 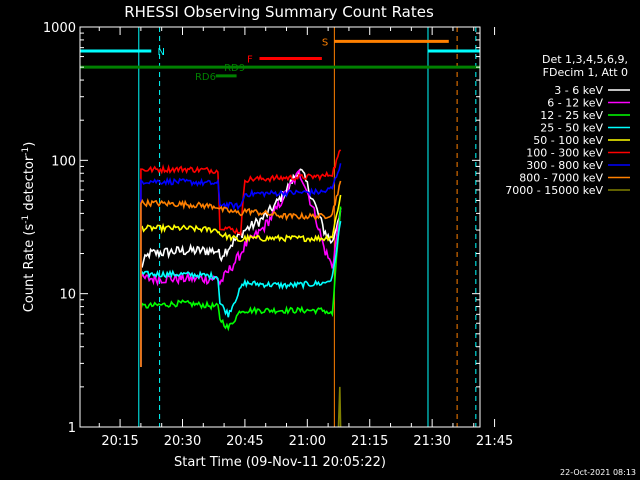 What do you see at coordinates (575, 103) in the screenshot?
I see `legend-entry: 6 - 12 keV` at bounding box center [575, 103].